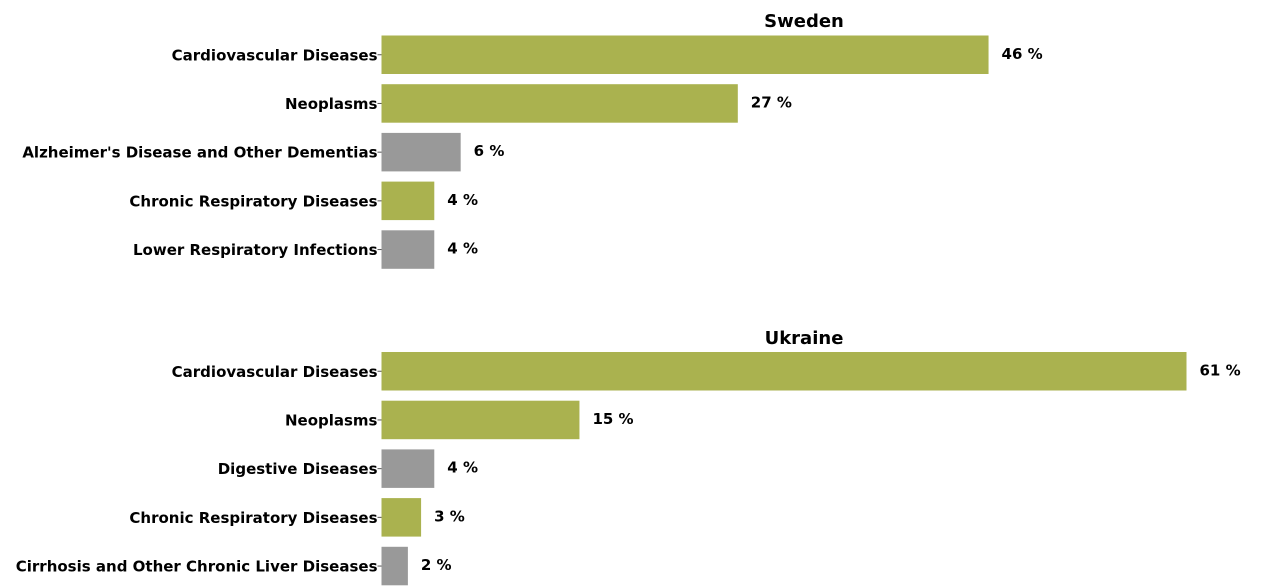  I want to click on value-label: 46 %, so click(1022, 54).